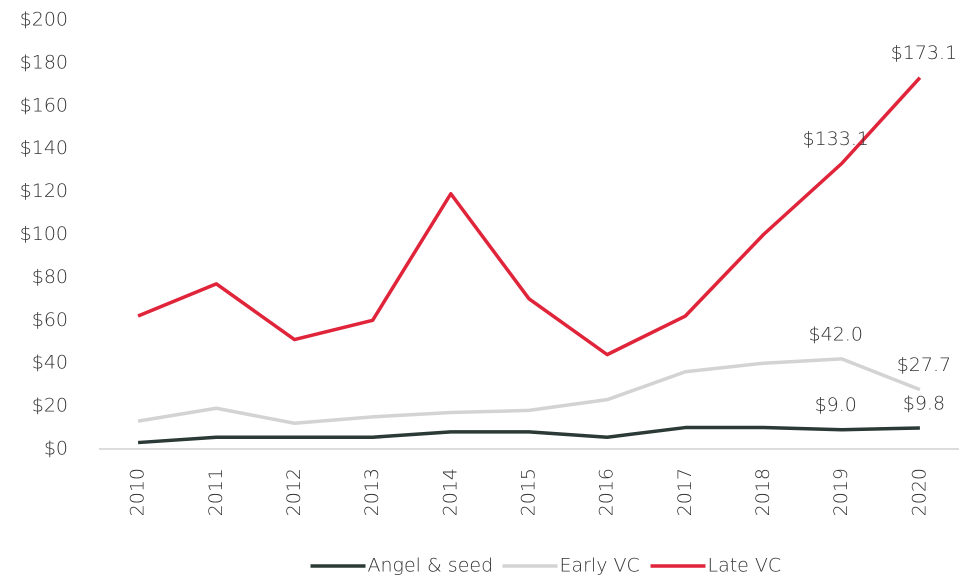 The image size is (970, 580). What do you see at coordinates (216, 492) in the screenshot?
I see `x-tick-label: 2011` at bounding box center [216, 492].